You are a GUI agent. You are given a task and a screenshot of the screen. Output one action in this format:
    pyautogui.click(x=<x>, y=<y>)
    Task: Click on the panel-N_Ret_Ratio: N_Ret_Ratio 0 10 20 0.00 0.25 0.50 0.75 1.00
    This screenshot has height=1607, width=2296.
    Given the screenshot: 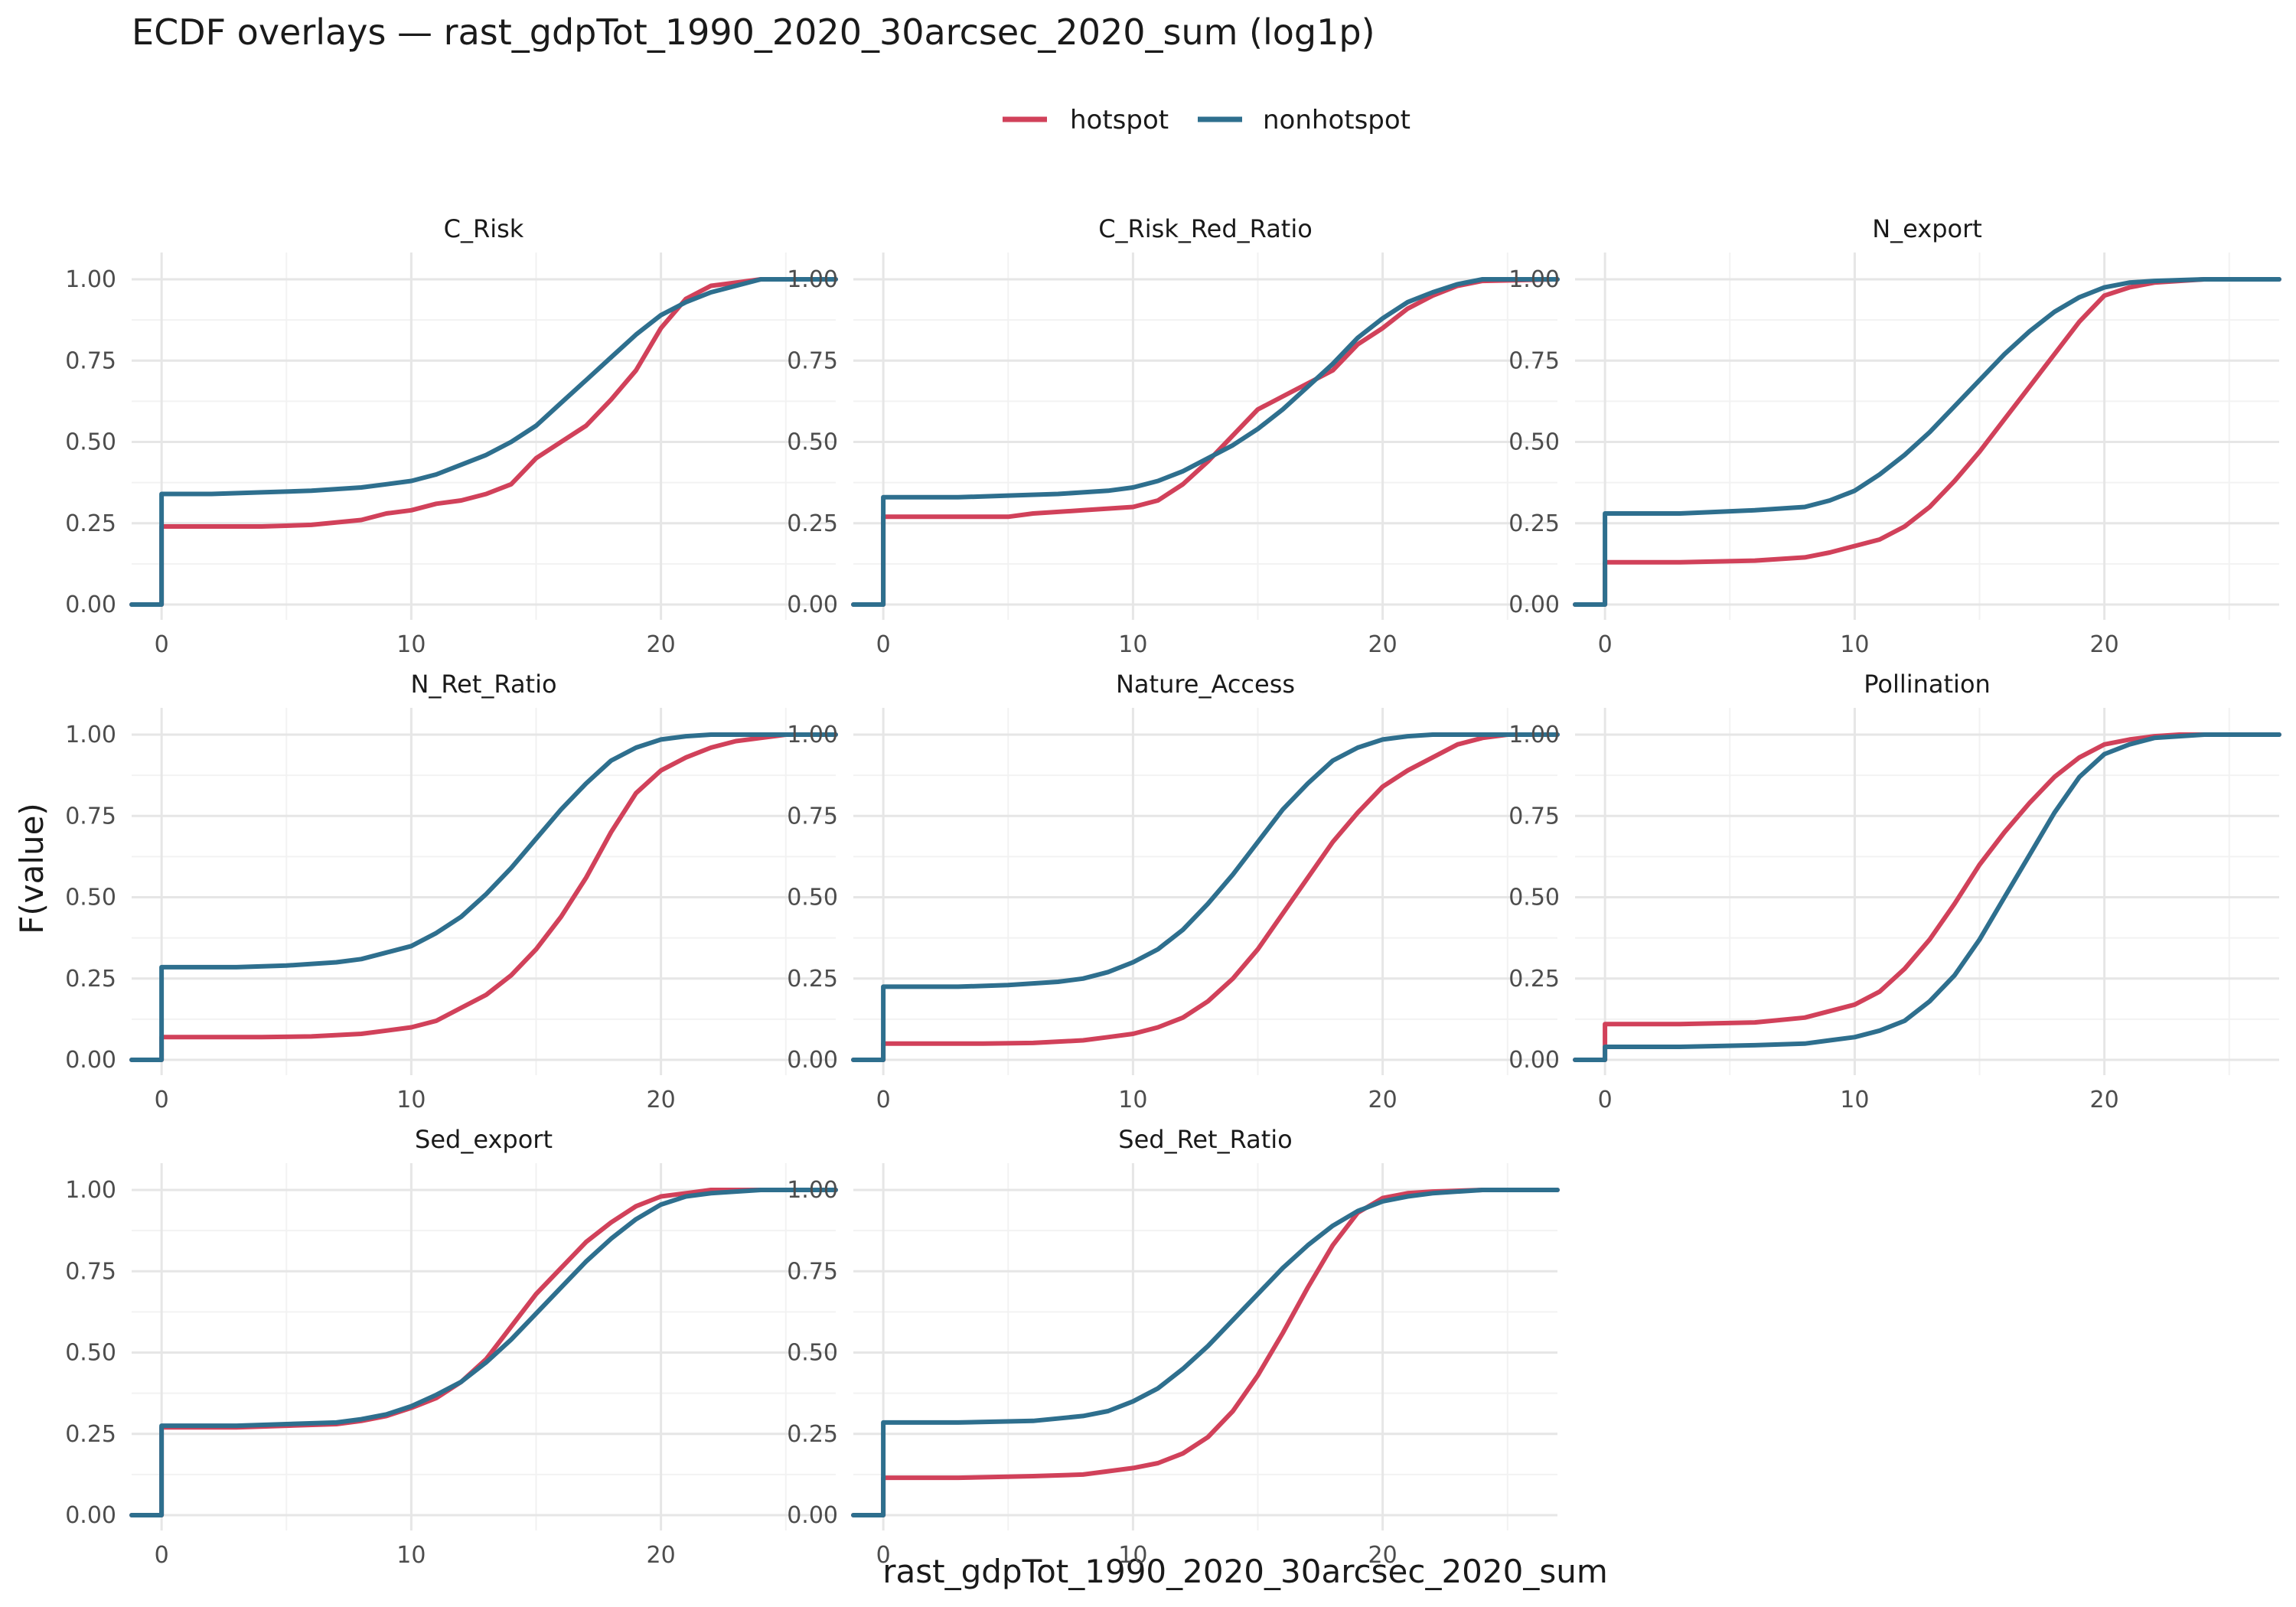 What is the action you would take?
    pyautogui.click(x=451, y=891)
    